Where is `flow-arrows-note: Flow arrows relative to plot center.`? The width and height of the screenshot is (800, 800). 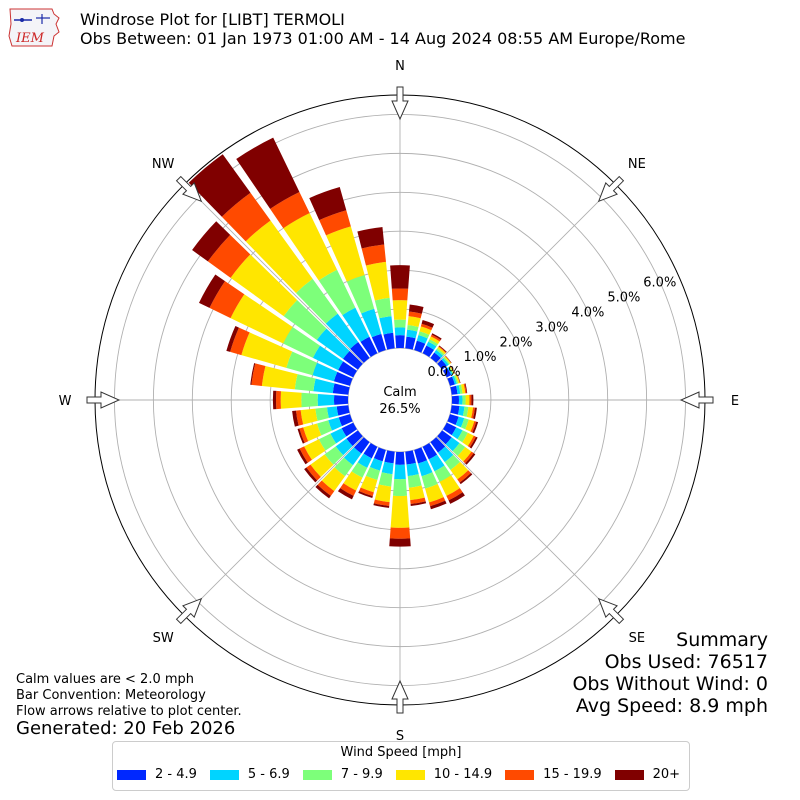 flow-arrows-note: Flow arrows relative to plot center. is located at coordinates (129, 711).